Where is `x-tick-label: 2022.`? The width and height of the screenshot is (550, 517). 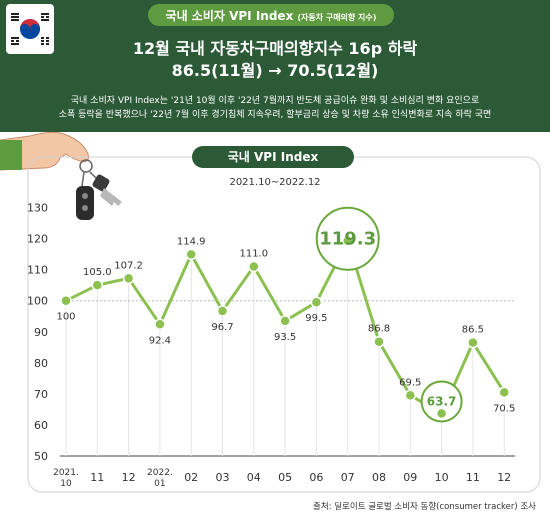
x-tick-label: 2022. is located at coordinates (160, 473).